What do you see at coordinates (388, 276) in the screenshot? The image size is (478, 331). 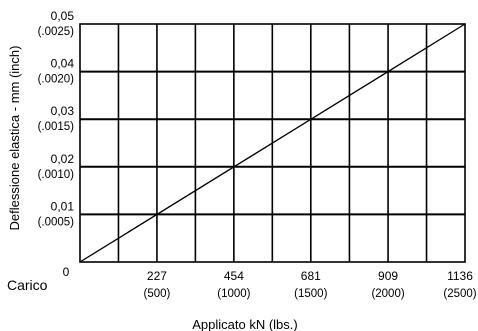 I see `x-tick-label: 909` at bounding box center [388, 276].